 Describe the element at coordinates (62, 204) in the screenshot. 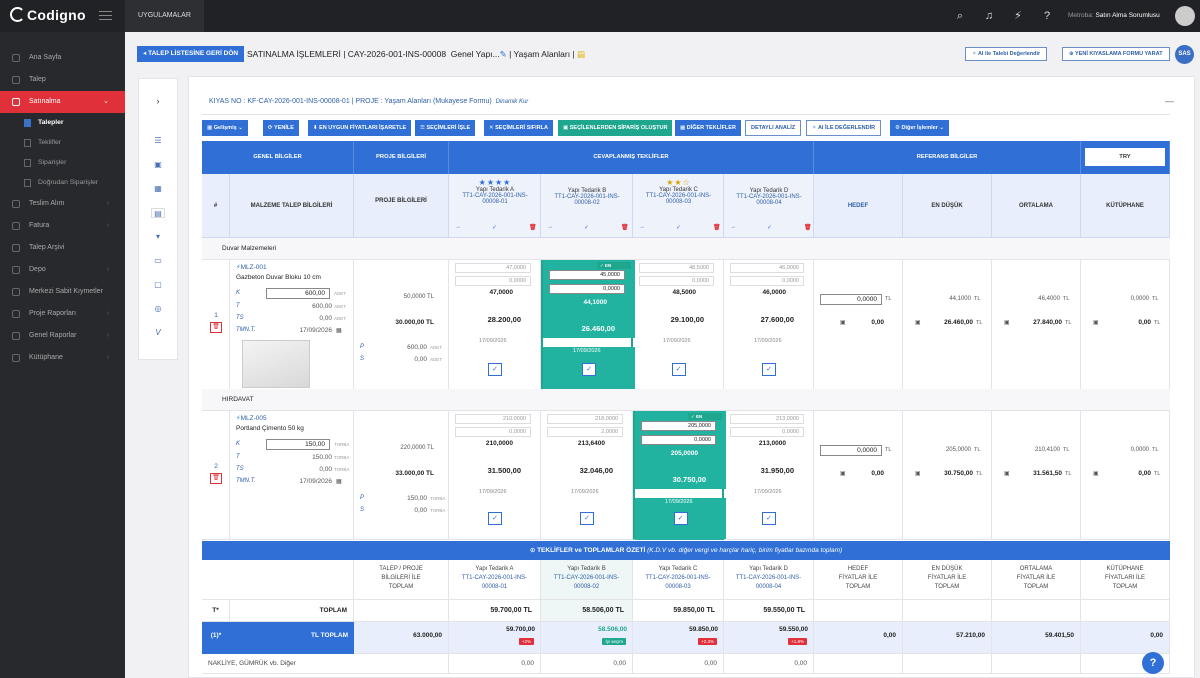

I see `sidebar-item-teslim-alim: Teslim Alım ›` at that location.